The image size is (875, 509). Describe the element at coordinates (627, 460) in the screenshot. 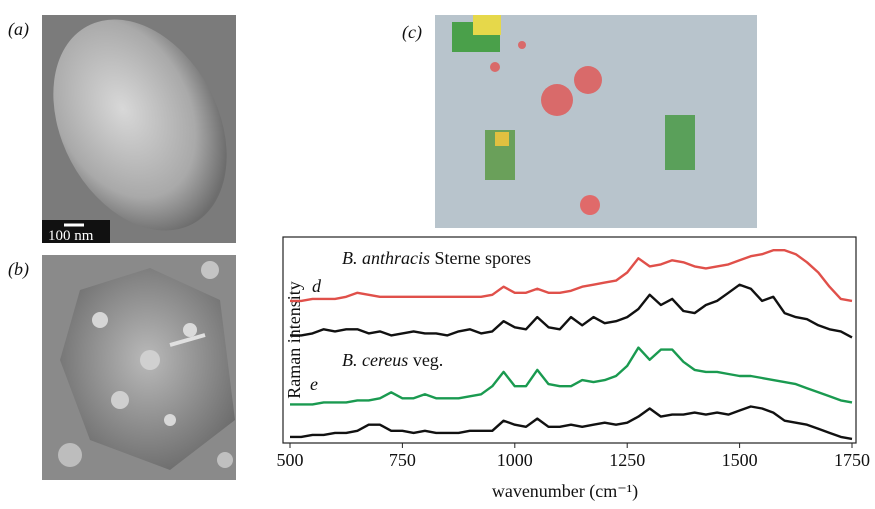

I see `x-tick-label: 1250` at that location.